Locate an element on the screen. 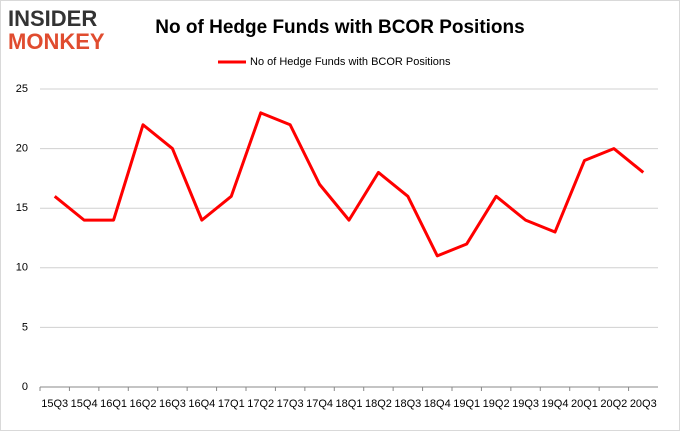  x-tick-label: 19Q4 is located at coordinates (555, 404).